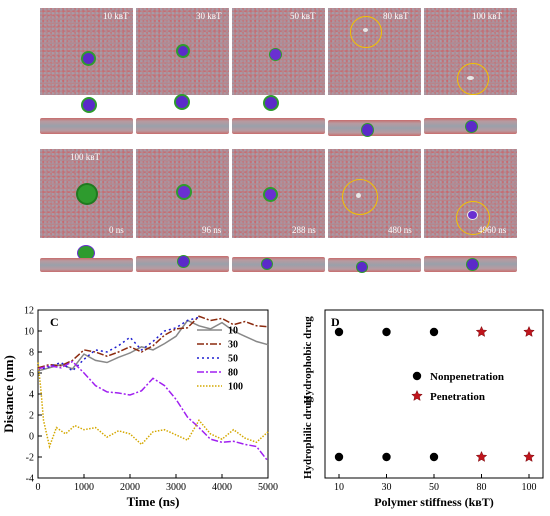 The width and height of the screenshot is (550, 516). Describe the element at coordinates (303, 16) in the screenshot. I see `stiffness-label: 50 kʙT` at that location.